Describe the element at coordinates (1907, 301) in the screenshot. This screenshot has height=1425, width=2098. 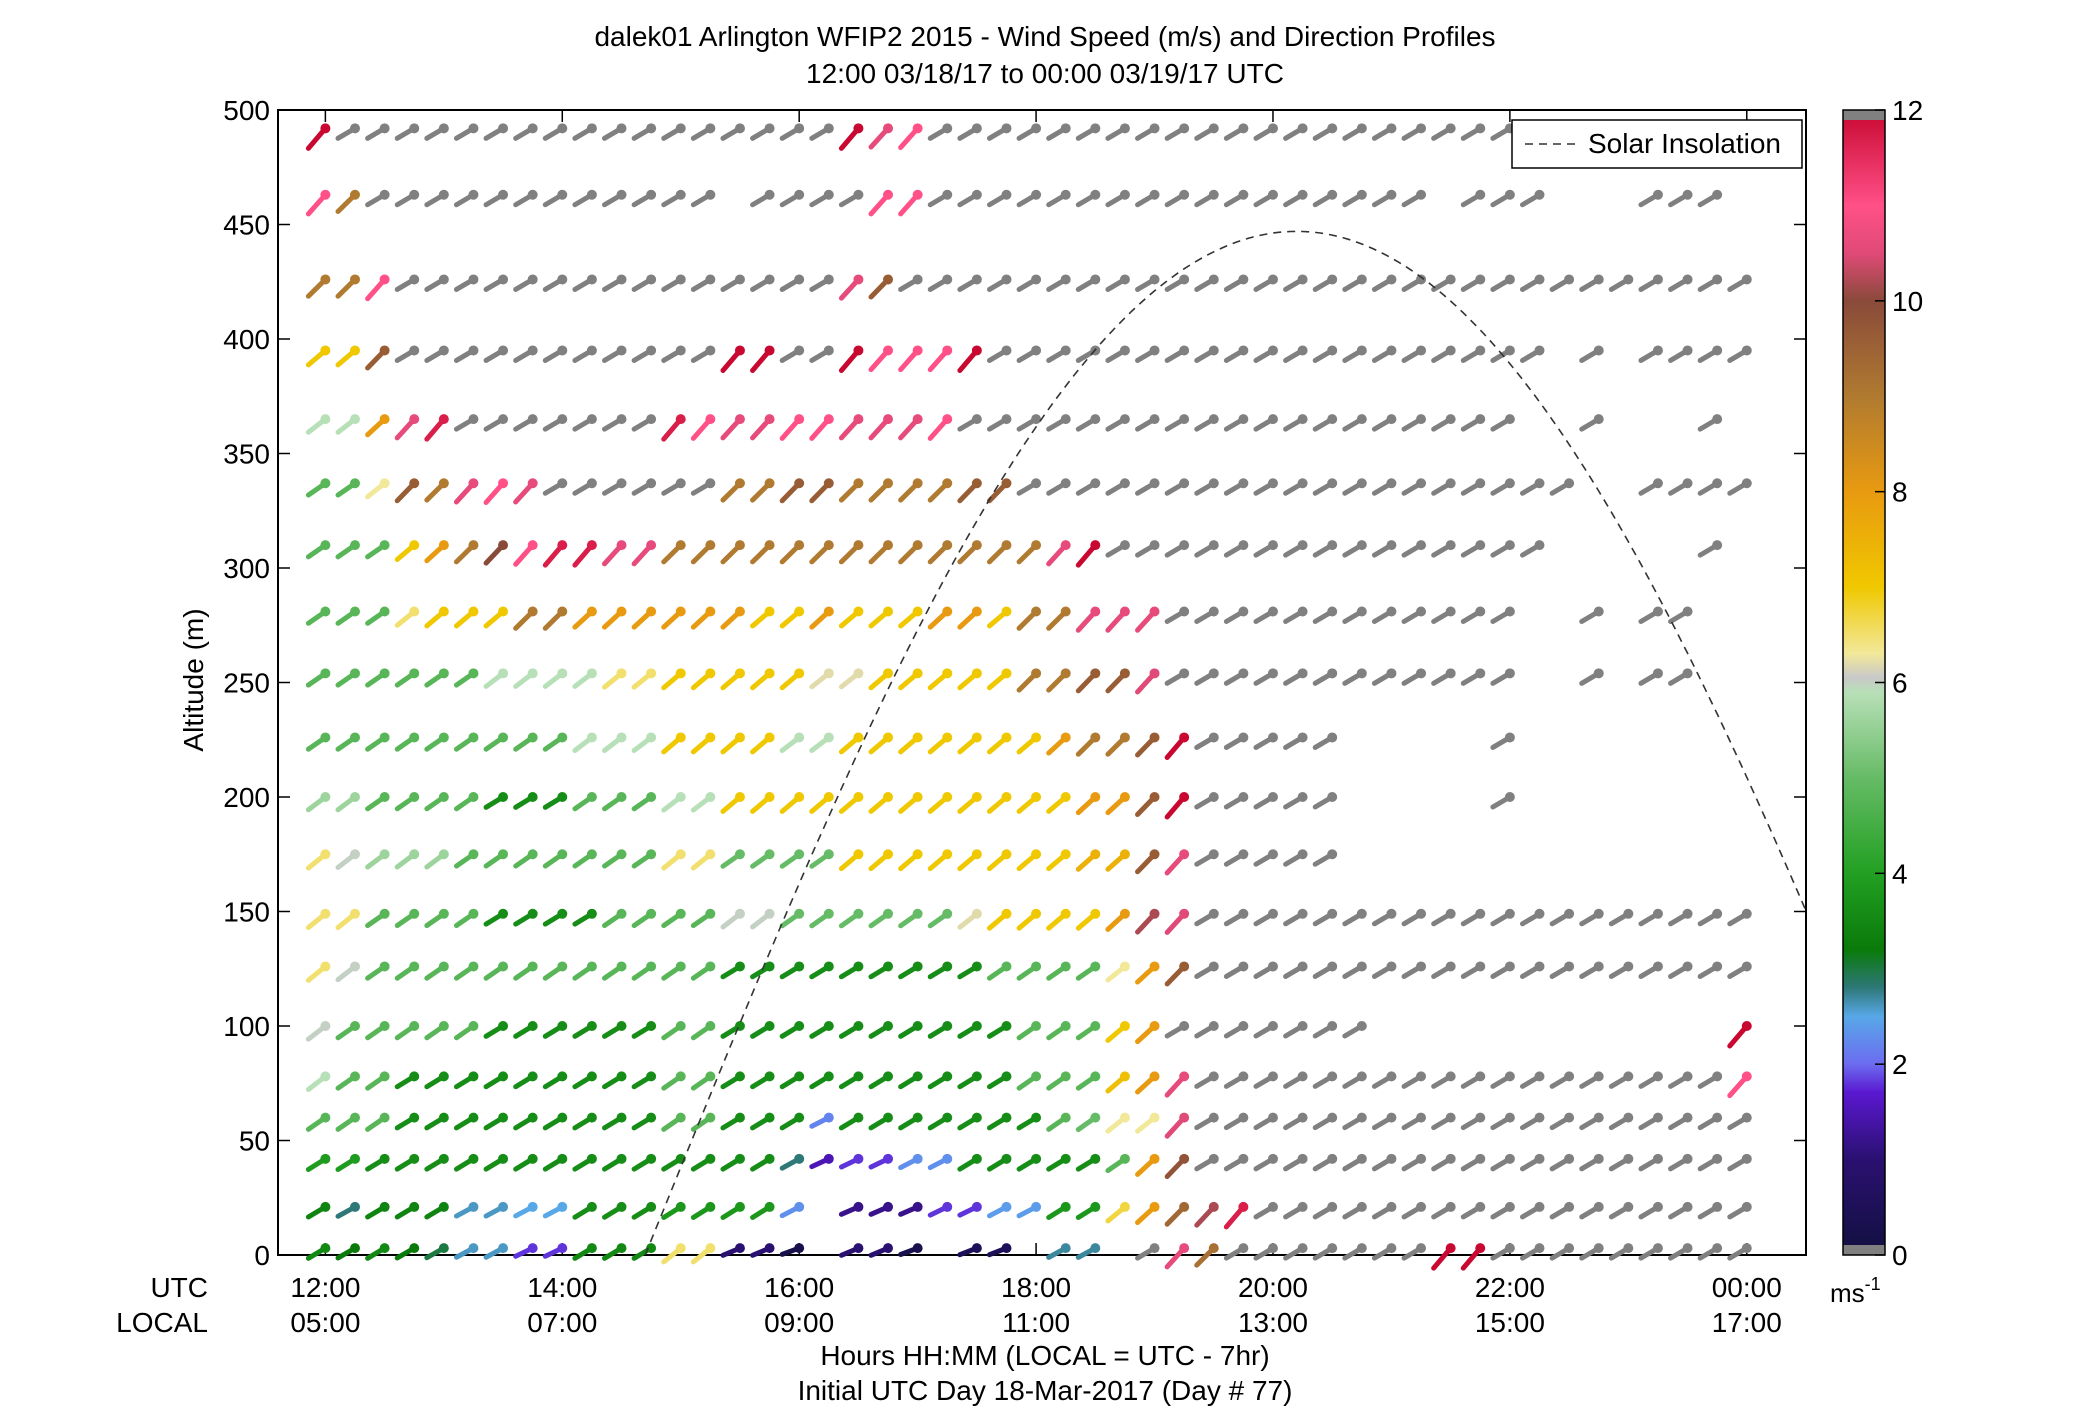
I see `colorbar-tick-label: 10` at that location.